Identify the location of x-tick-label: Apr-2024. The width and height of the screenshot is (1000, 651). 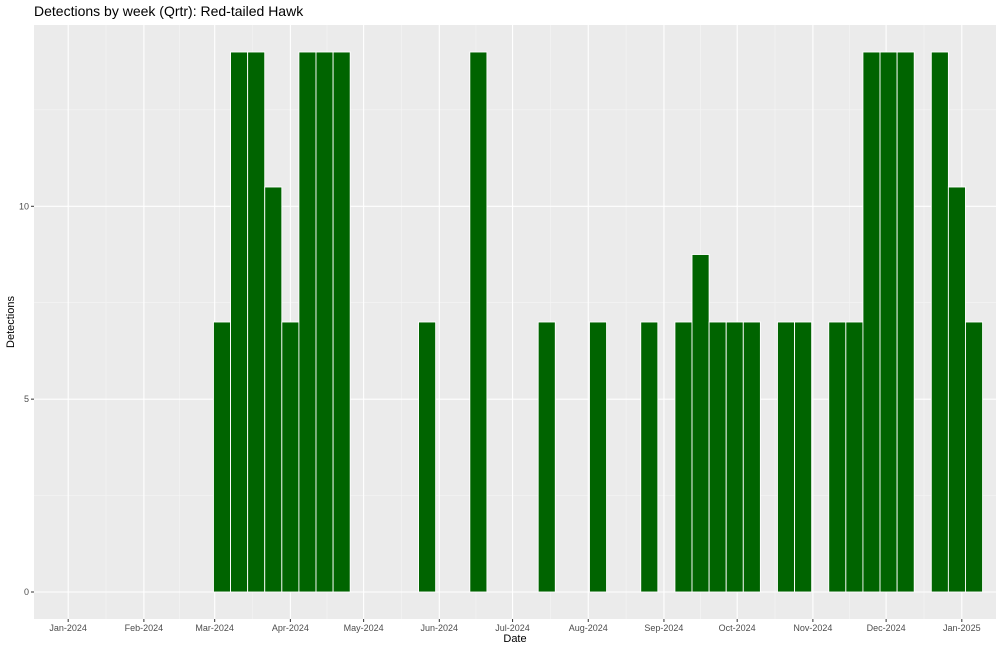
(290, 628).